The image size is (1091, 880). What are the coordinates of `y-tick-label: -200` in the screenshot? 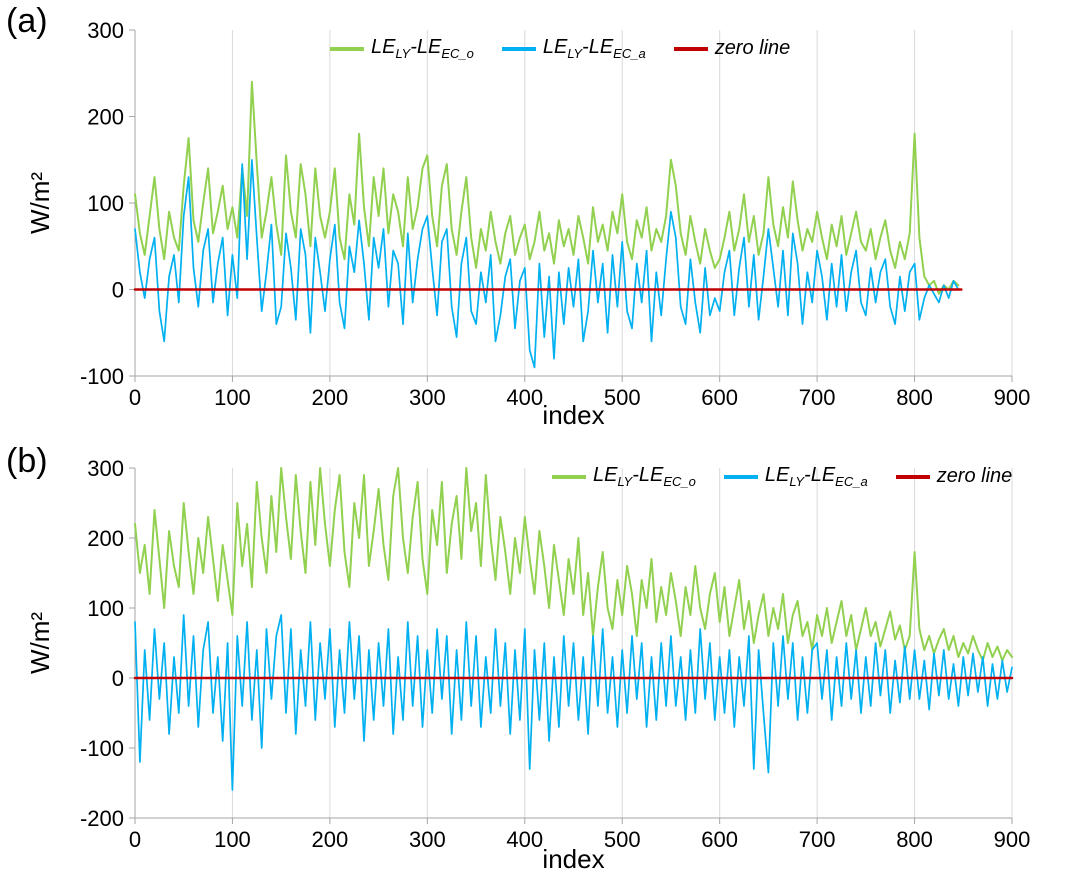 It's located at (102, 818).